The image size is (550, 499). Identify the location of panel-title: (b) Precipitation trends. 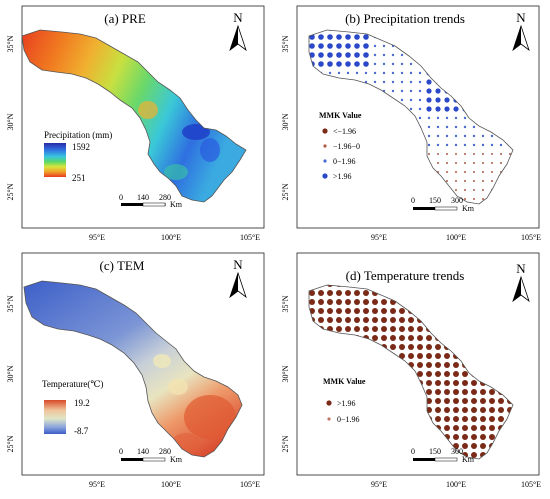
(405, 18).